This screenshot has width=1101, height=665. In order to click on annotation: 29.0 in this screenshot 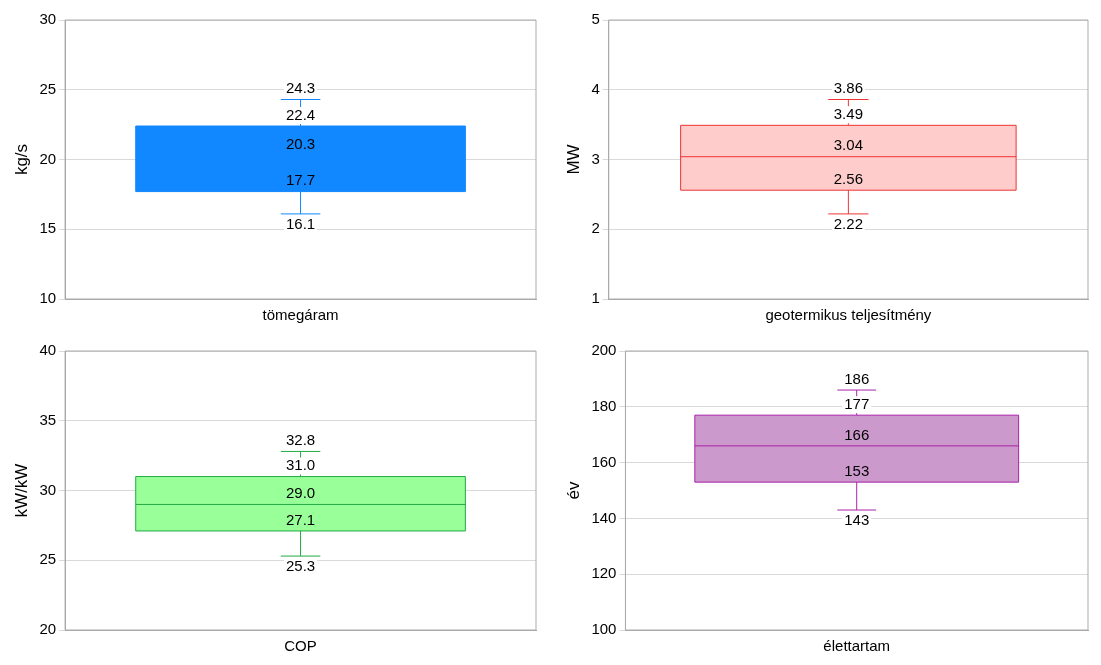, I will do `click(300, 493)`.